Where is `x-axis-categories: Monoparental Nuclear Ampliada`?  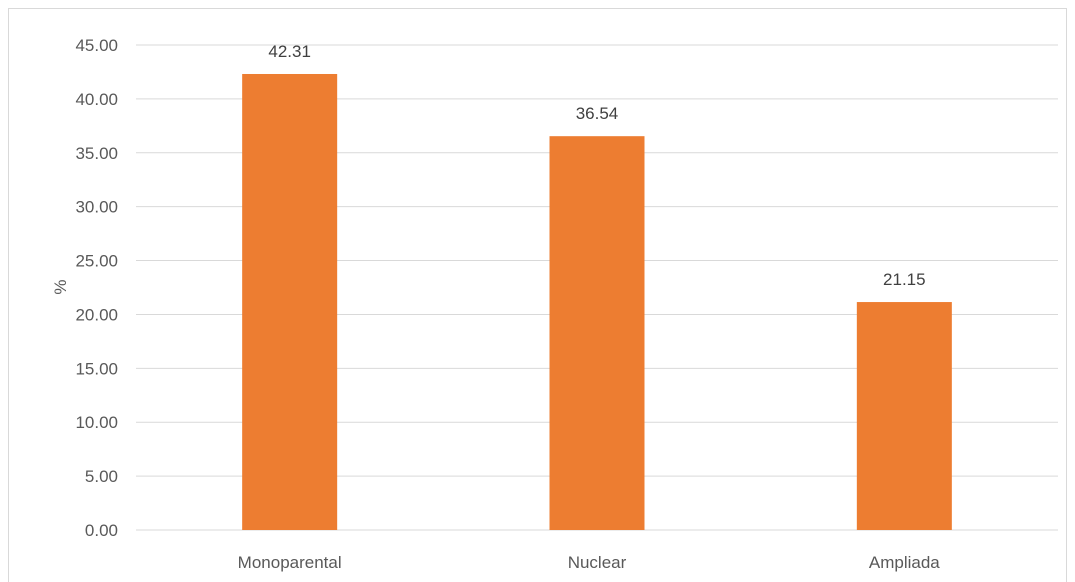 x-axis-categories: Monoparental Nuclear Ampliada is located at coordinates (589, 562).